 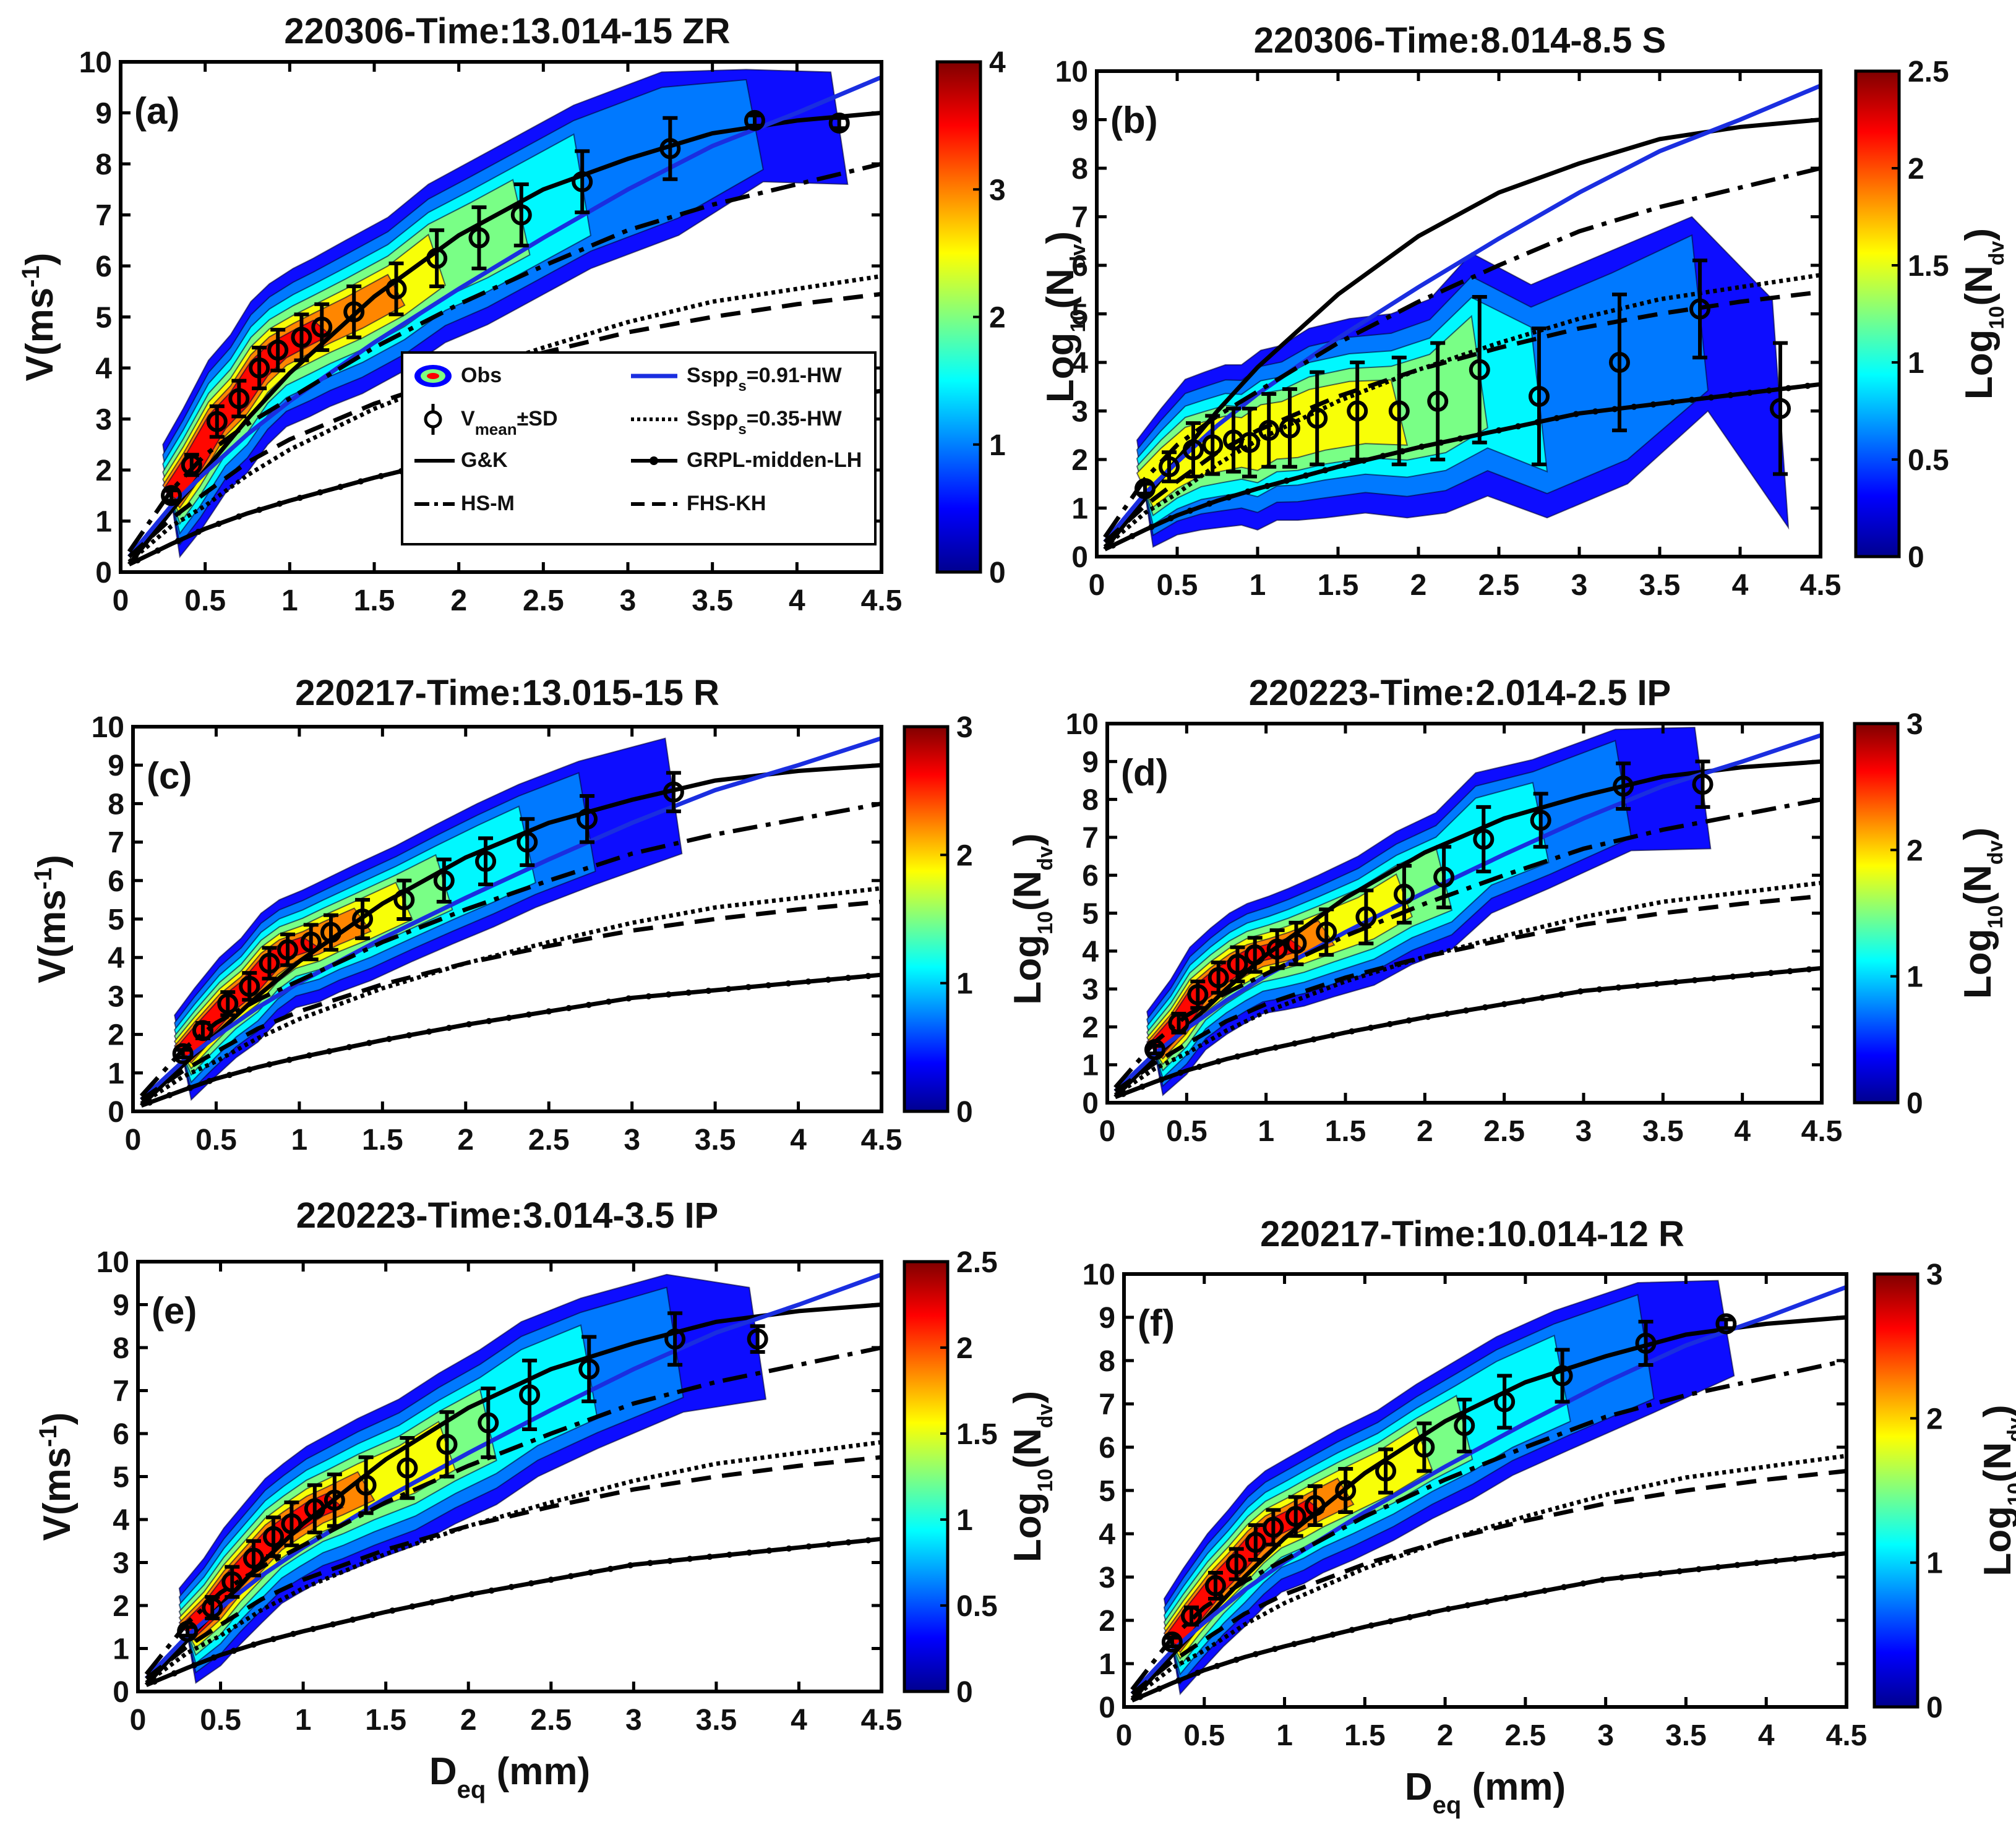 What do you see at coordinates (52, 919) in the screenshot?
I see `y-axis-label: V(ms-1)` at bounding box center [52, 919].